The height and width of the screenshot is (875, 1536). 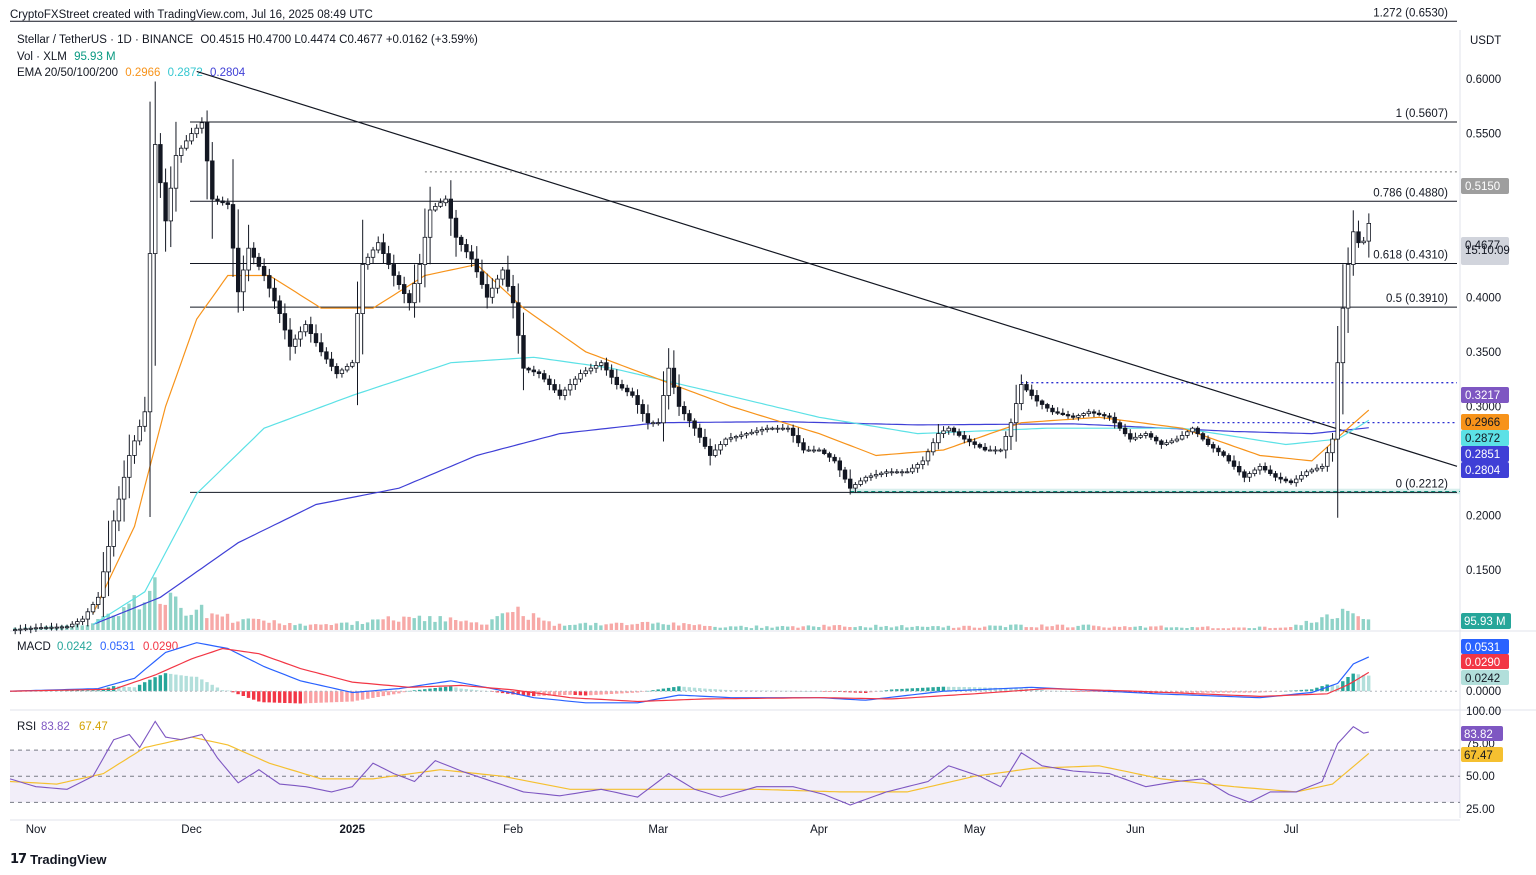 I want to click on time-tick-label: Feb, so click(x=513, y=830).